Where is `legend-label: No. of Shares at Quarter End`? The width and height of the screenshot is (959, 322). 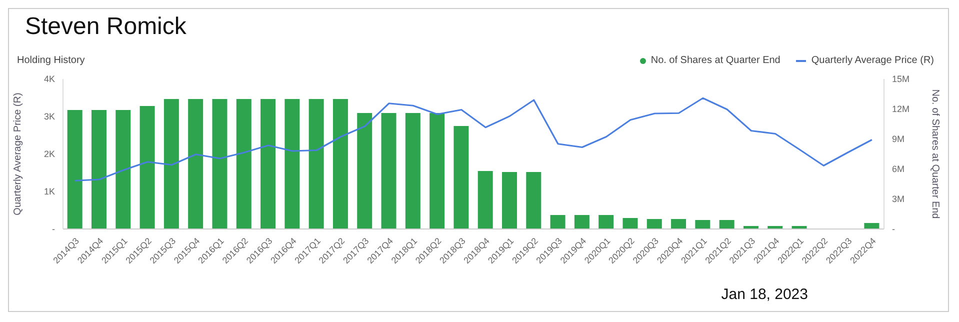 legend-label: No. of Shares at Quarter End is located at coordinates (715, 60).